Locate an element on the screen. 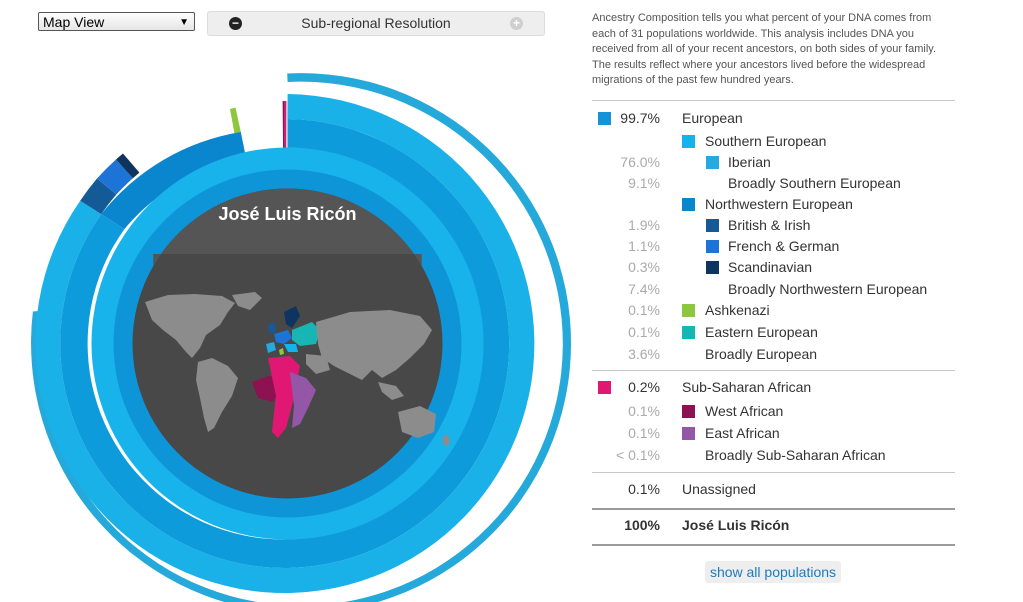 This screenshot has width=1023, height=602. population-label: Unassigned is located at coordinates (719, 489).